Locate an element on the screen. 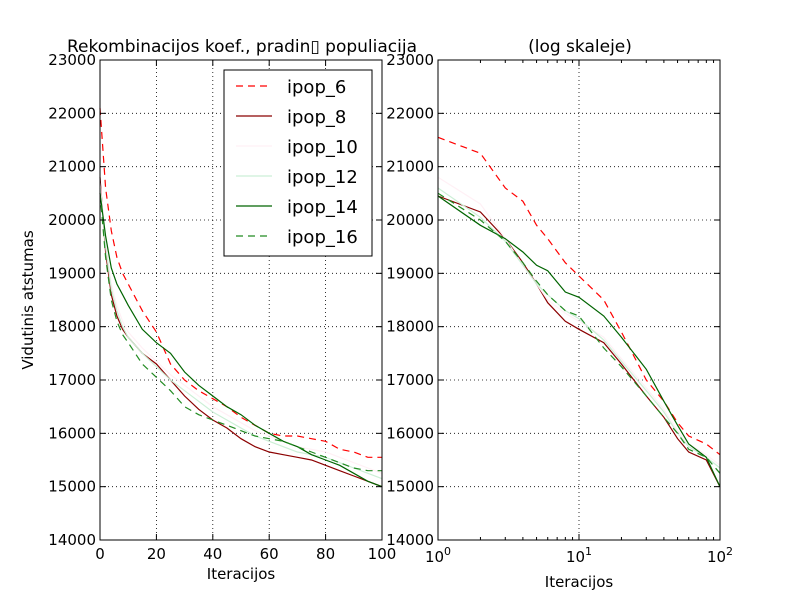 The height and width of the screenshot is (600, 800). left-x-axis-label: Iteracijos is located at coordinates (241, 574).